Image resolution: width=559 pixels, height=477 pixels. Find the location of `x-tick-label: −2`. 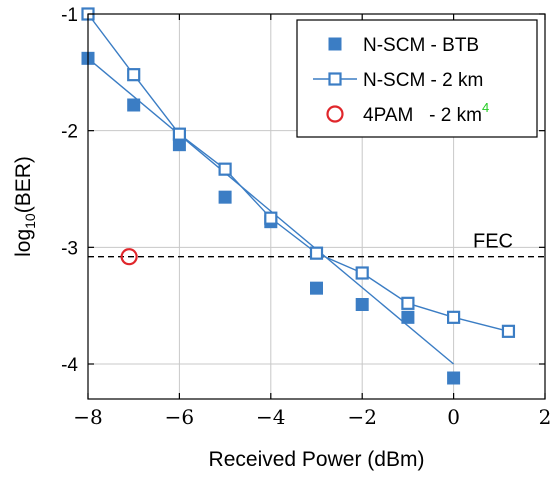

x-tick-label: −2 is located at coordinates (361, 417).